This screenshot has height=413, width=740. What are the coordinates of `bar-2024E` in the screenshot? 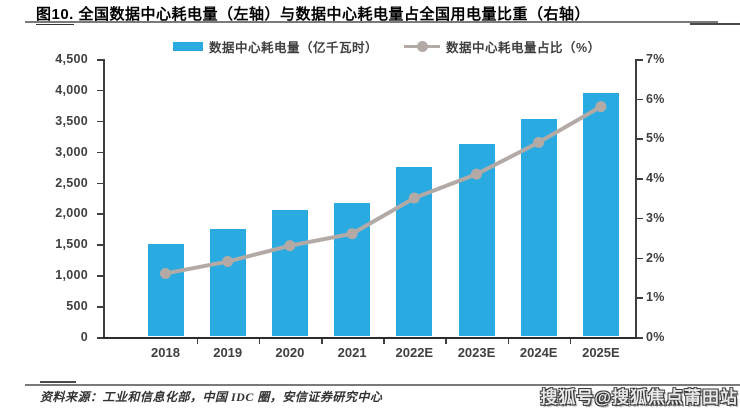 It's located at (538, 227).